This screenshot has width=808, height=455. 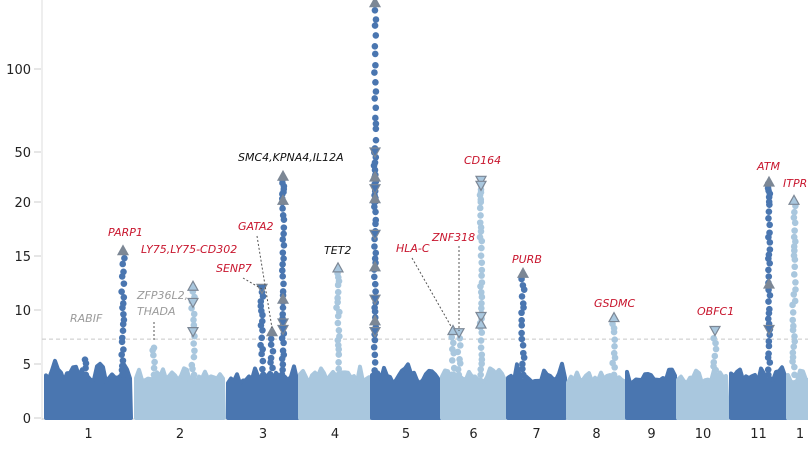 What do you see at coordinates (86, 318) in the screenshot?
I see `gene-label: RABIF` at bounding box center [86, 318].